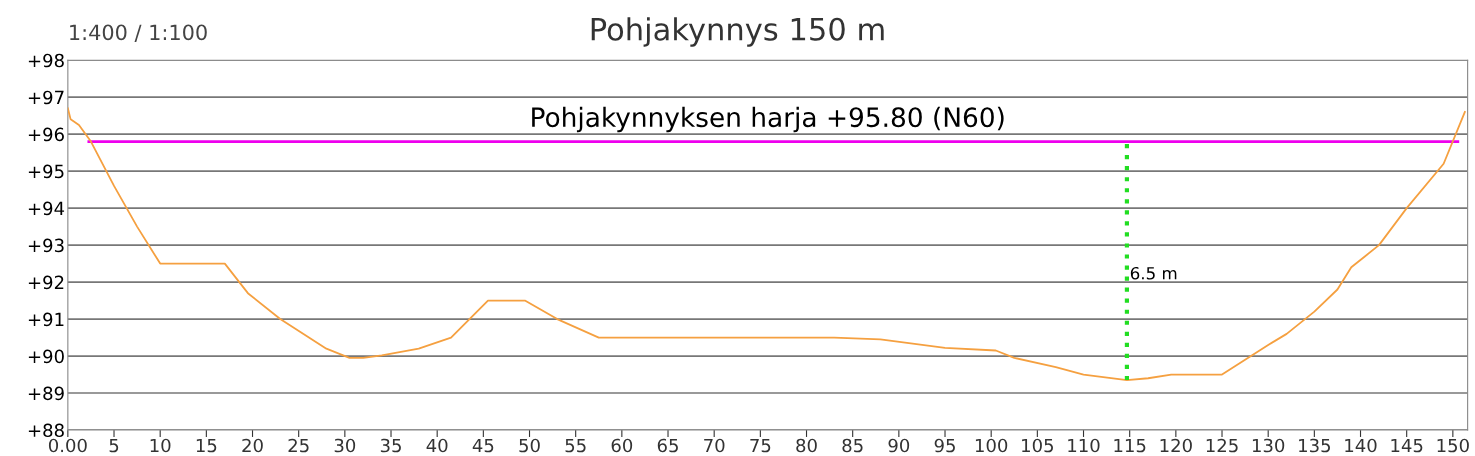  I want to click on x-tick-label: 120, so click(1176, 445).